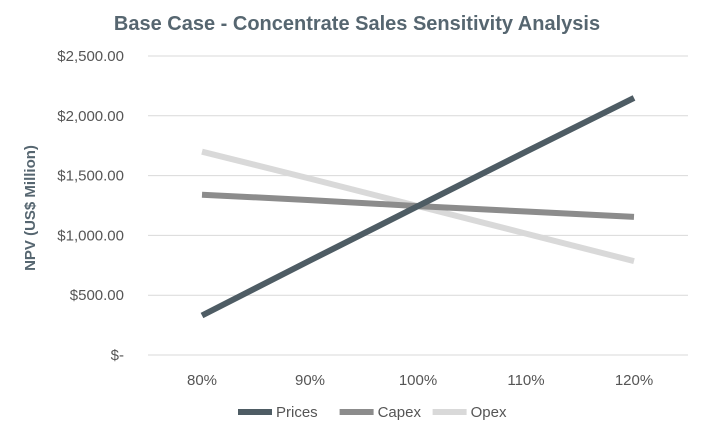 The height and width of the screenshot is (436, 715). I want to click on x-tick-label: 100%, so click(418, 380).